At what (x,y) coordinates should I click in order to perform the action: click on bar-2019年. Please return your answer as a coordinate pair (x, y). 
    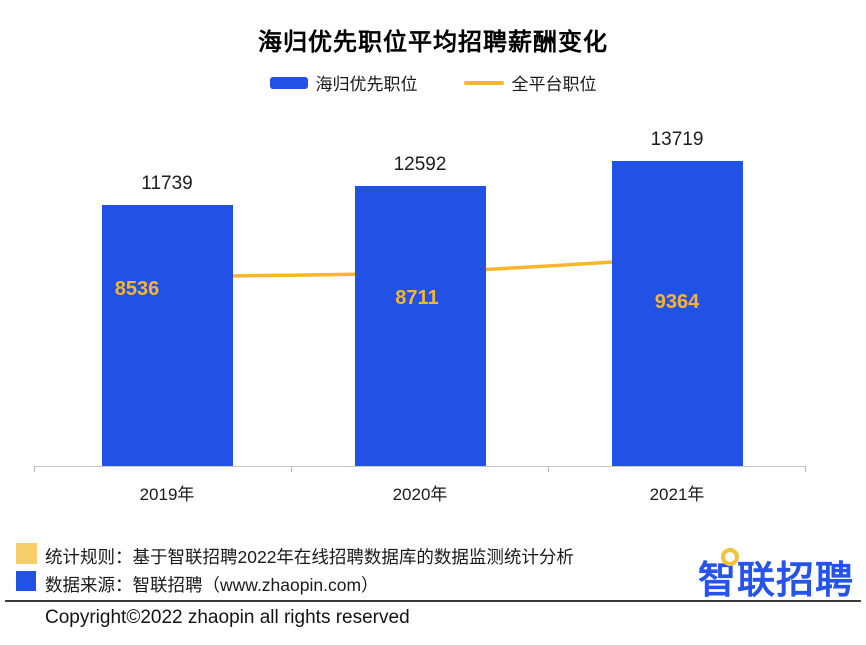
    Looking at the image, I should click on (167, 335).